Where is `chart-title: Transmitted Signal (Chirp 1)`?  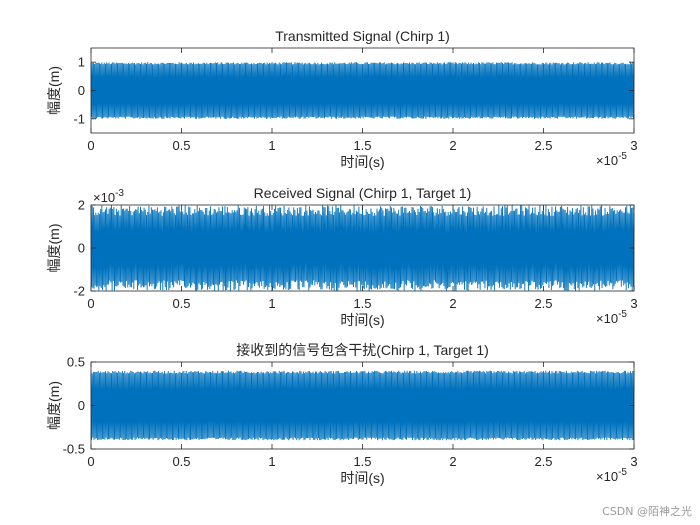
chart-title: Transmitted Signal (Chirp 1) is located at coordinates (362, 36).